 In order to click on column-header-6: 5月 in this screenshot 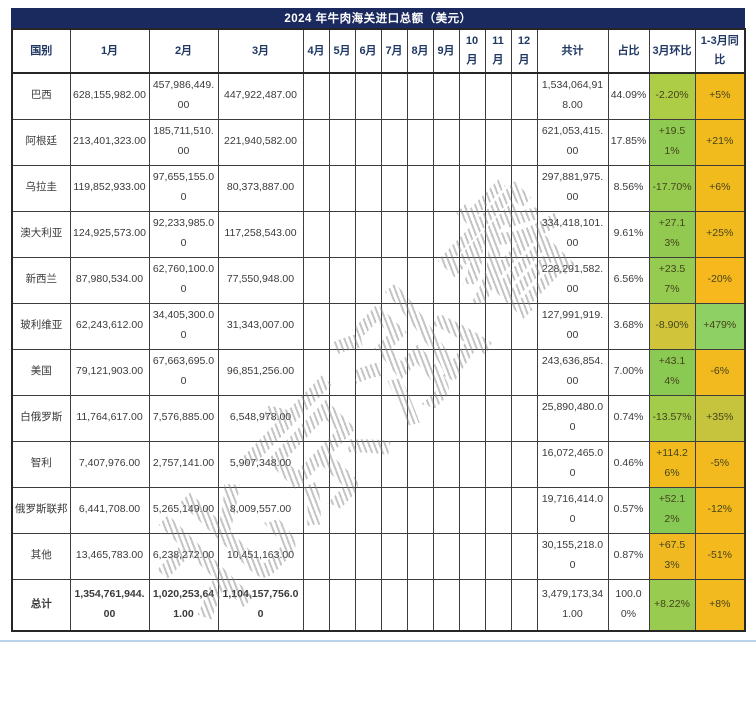, I will do `click(342, 51)`.